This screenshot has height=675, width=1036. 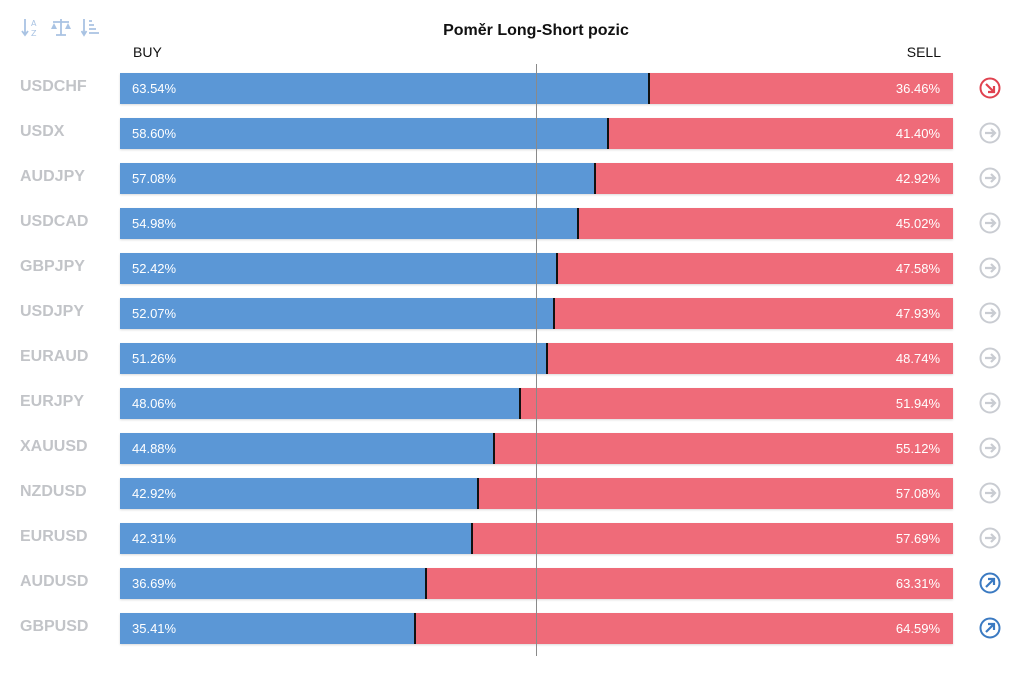 I want to click on bar-row: NZDUSD 42.92% 57.08%, so click(x=518, y=493).